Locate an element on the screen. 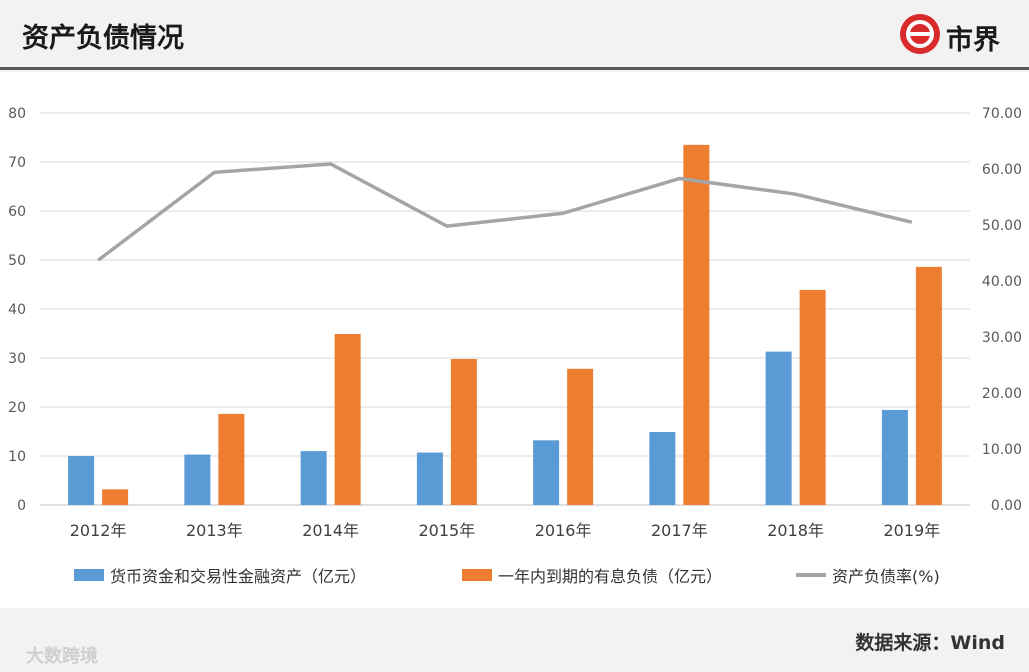  logo-text: 市界 is located at coordinates (973, 40).